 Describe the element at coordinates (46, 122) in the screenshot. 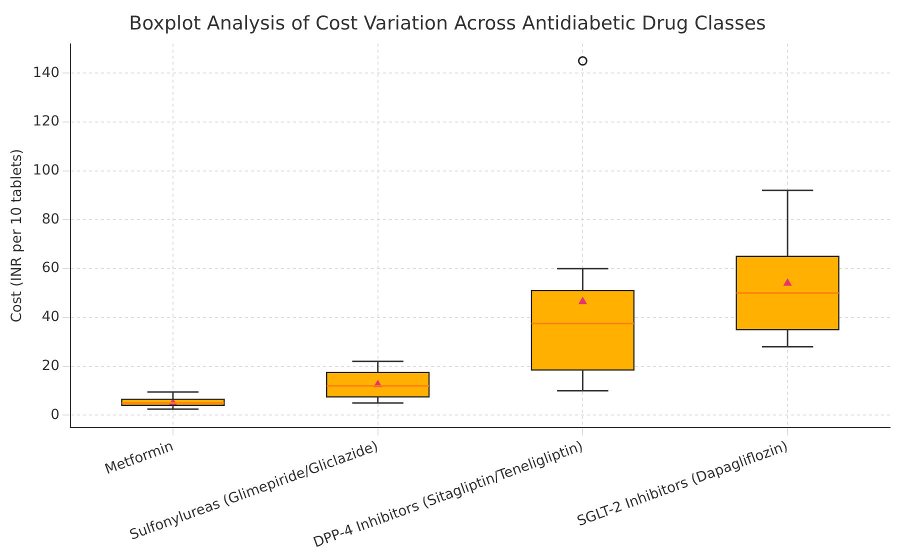

I see `y-tick-label: 120` at that location.